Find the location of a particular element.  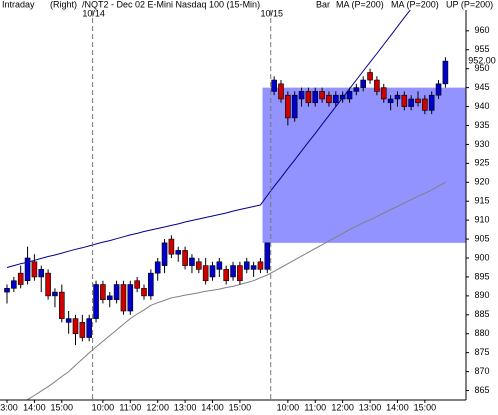

y-tick-label: 940 is located at coordinates (481, 106).